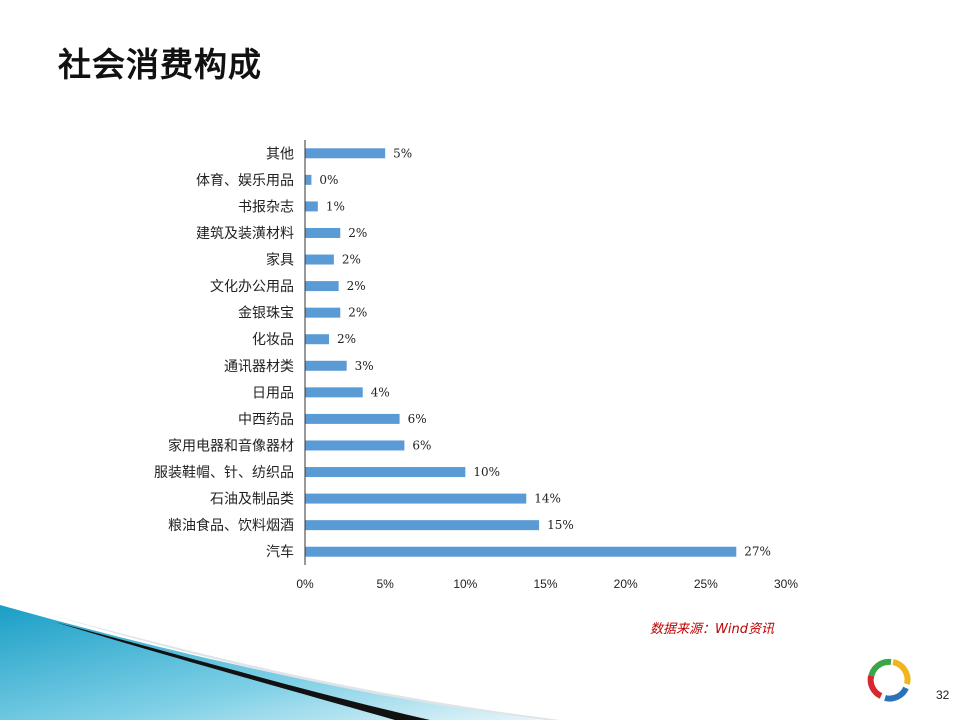 This screenshot has height=720, width=960. I want to click on x-tick-label: 20%, so click(626, 584).